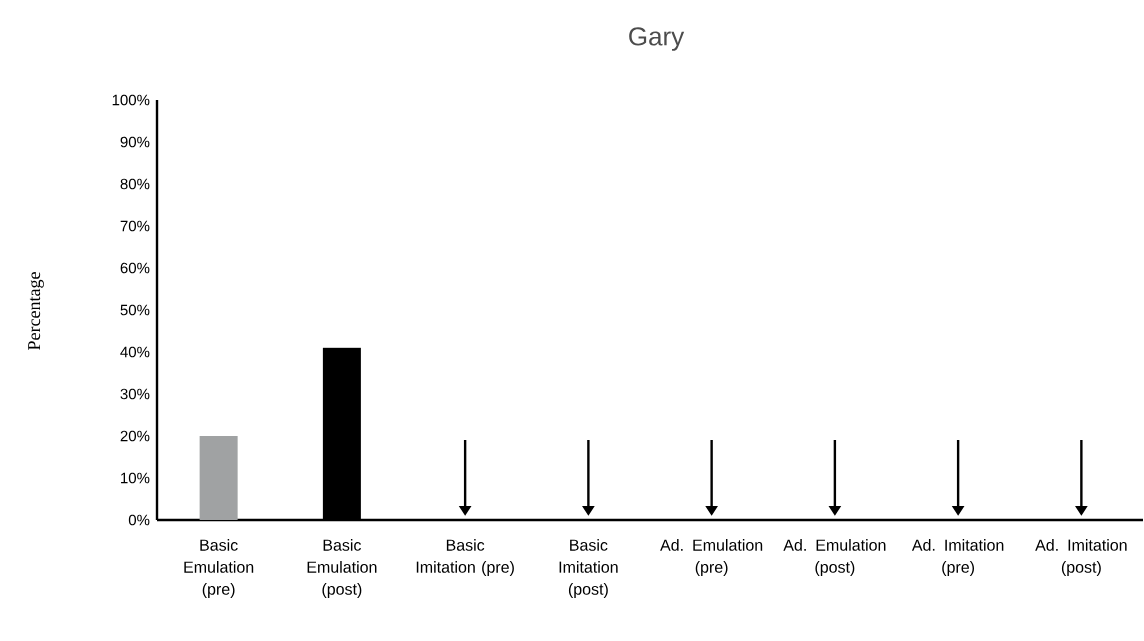 The width and height of the screenshot is (1144, 641). Describe the element at coordinates (135, 394) in the screenshot. I see `y-tick-label: 30%` at that location.